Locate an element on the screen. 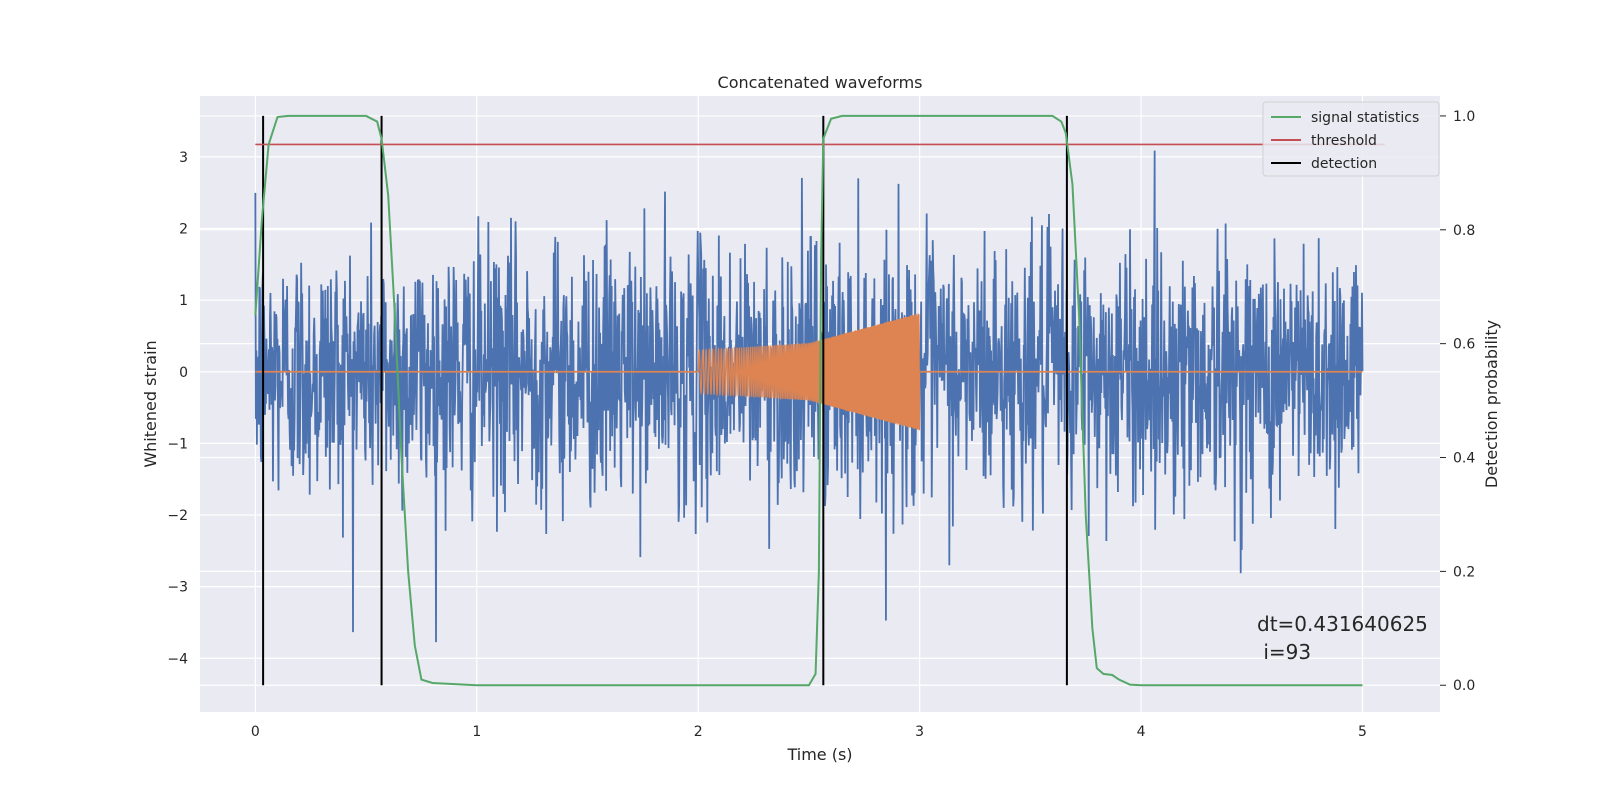 Image resolution: width=1600 pixels, height=800 pixels. x-tick-label: 2 is located at coordinates (698, 732).